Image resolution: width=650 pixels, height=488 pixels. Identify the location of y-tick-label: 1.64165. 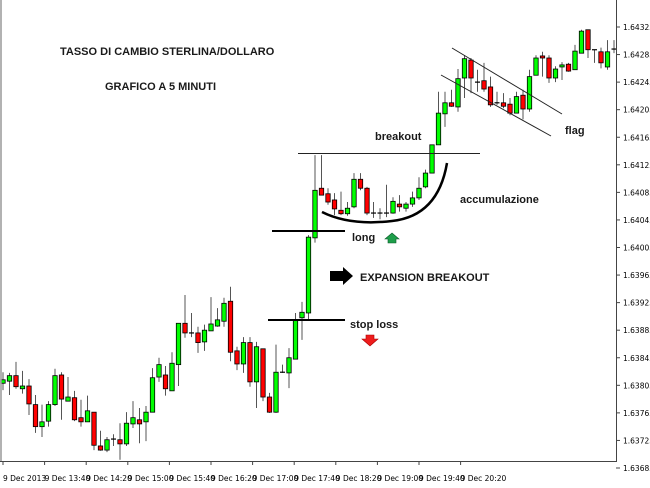
(636, 137).